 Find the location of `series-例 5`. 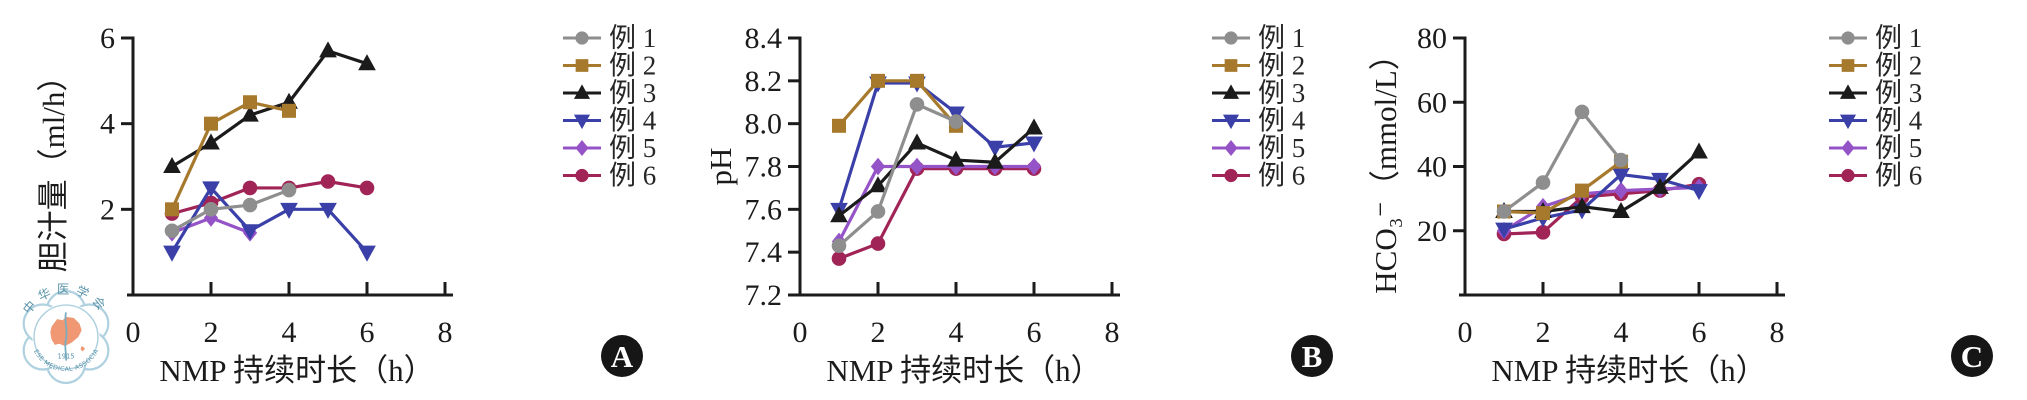

series-例 5 is located at coordinates (936, 204).